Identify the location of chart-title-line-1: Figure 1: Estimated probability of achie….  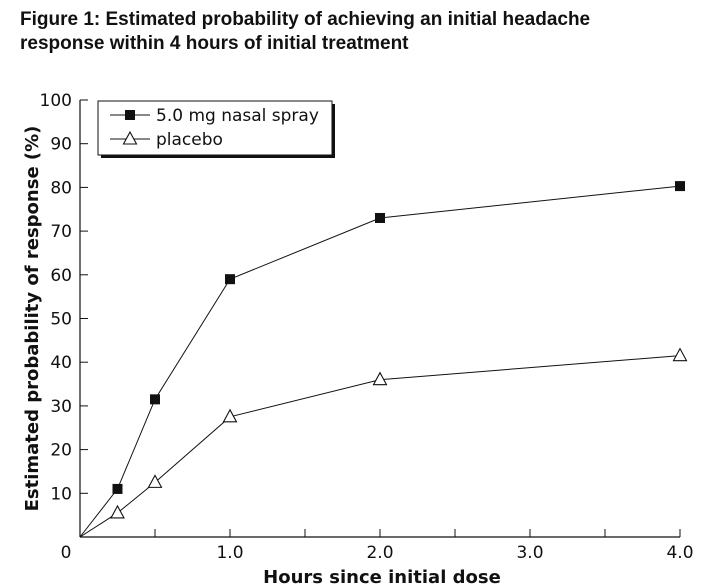
(305, 19).